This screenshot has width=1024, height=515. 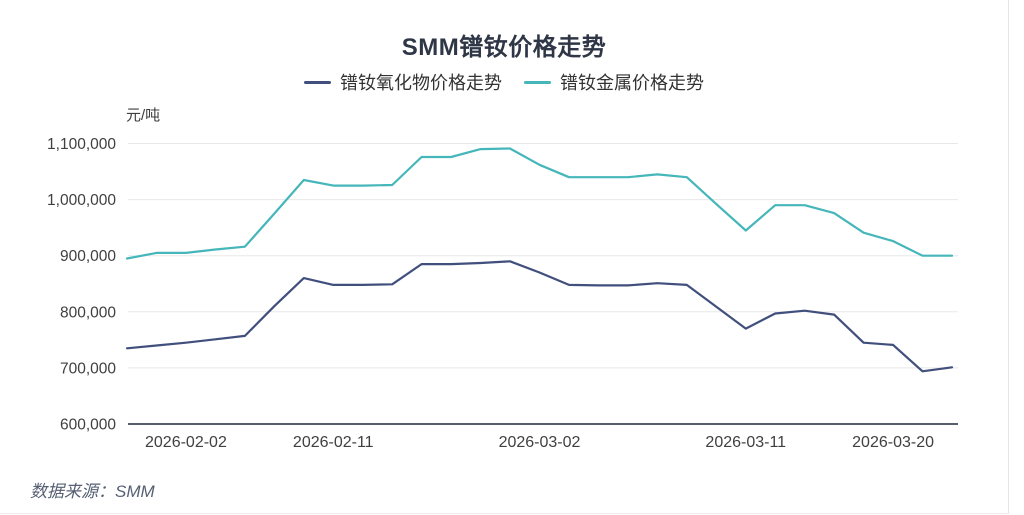 I want to click on y-axis-tick-label: 900,000, so click(x=88, y=256).